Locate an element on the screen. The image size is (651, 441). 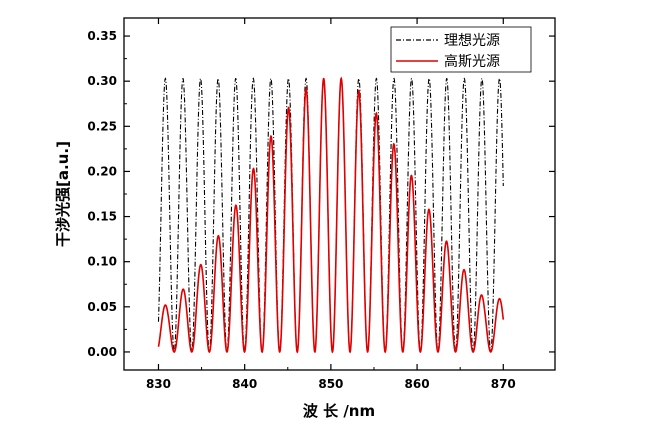
y-tick-label: 0.25 is located at coordinates (102, 126).